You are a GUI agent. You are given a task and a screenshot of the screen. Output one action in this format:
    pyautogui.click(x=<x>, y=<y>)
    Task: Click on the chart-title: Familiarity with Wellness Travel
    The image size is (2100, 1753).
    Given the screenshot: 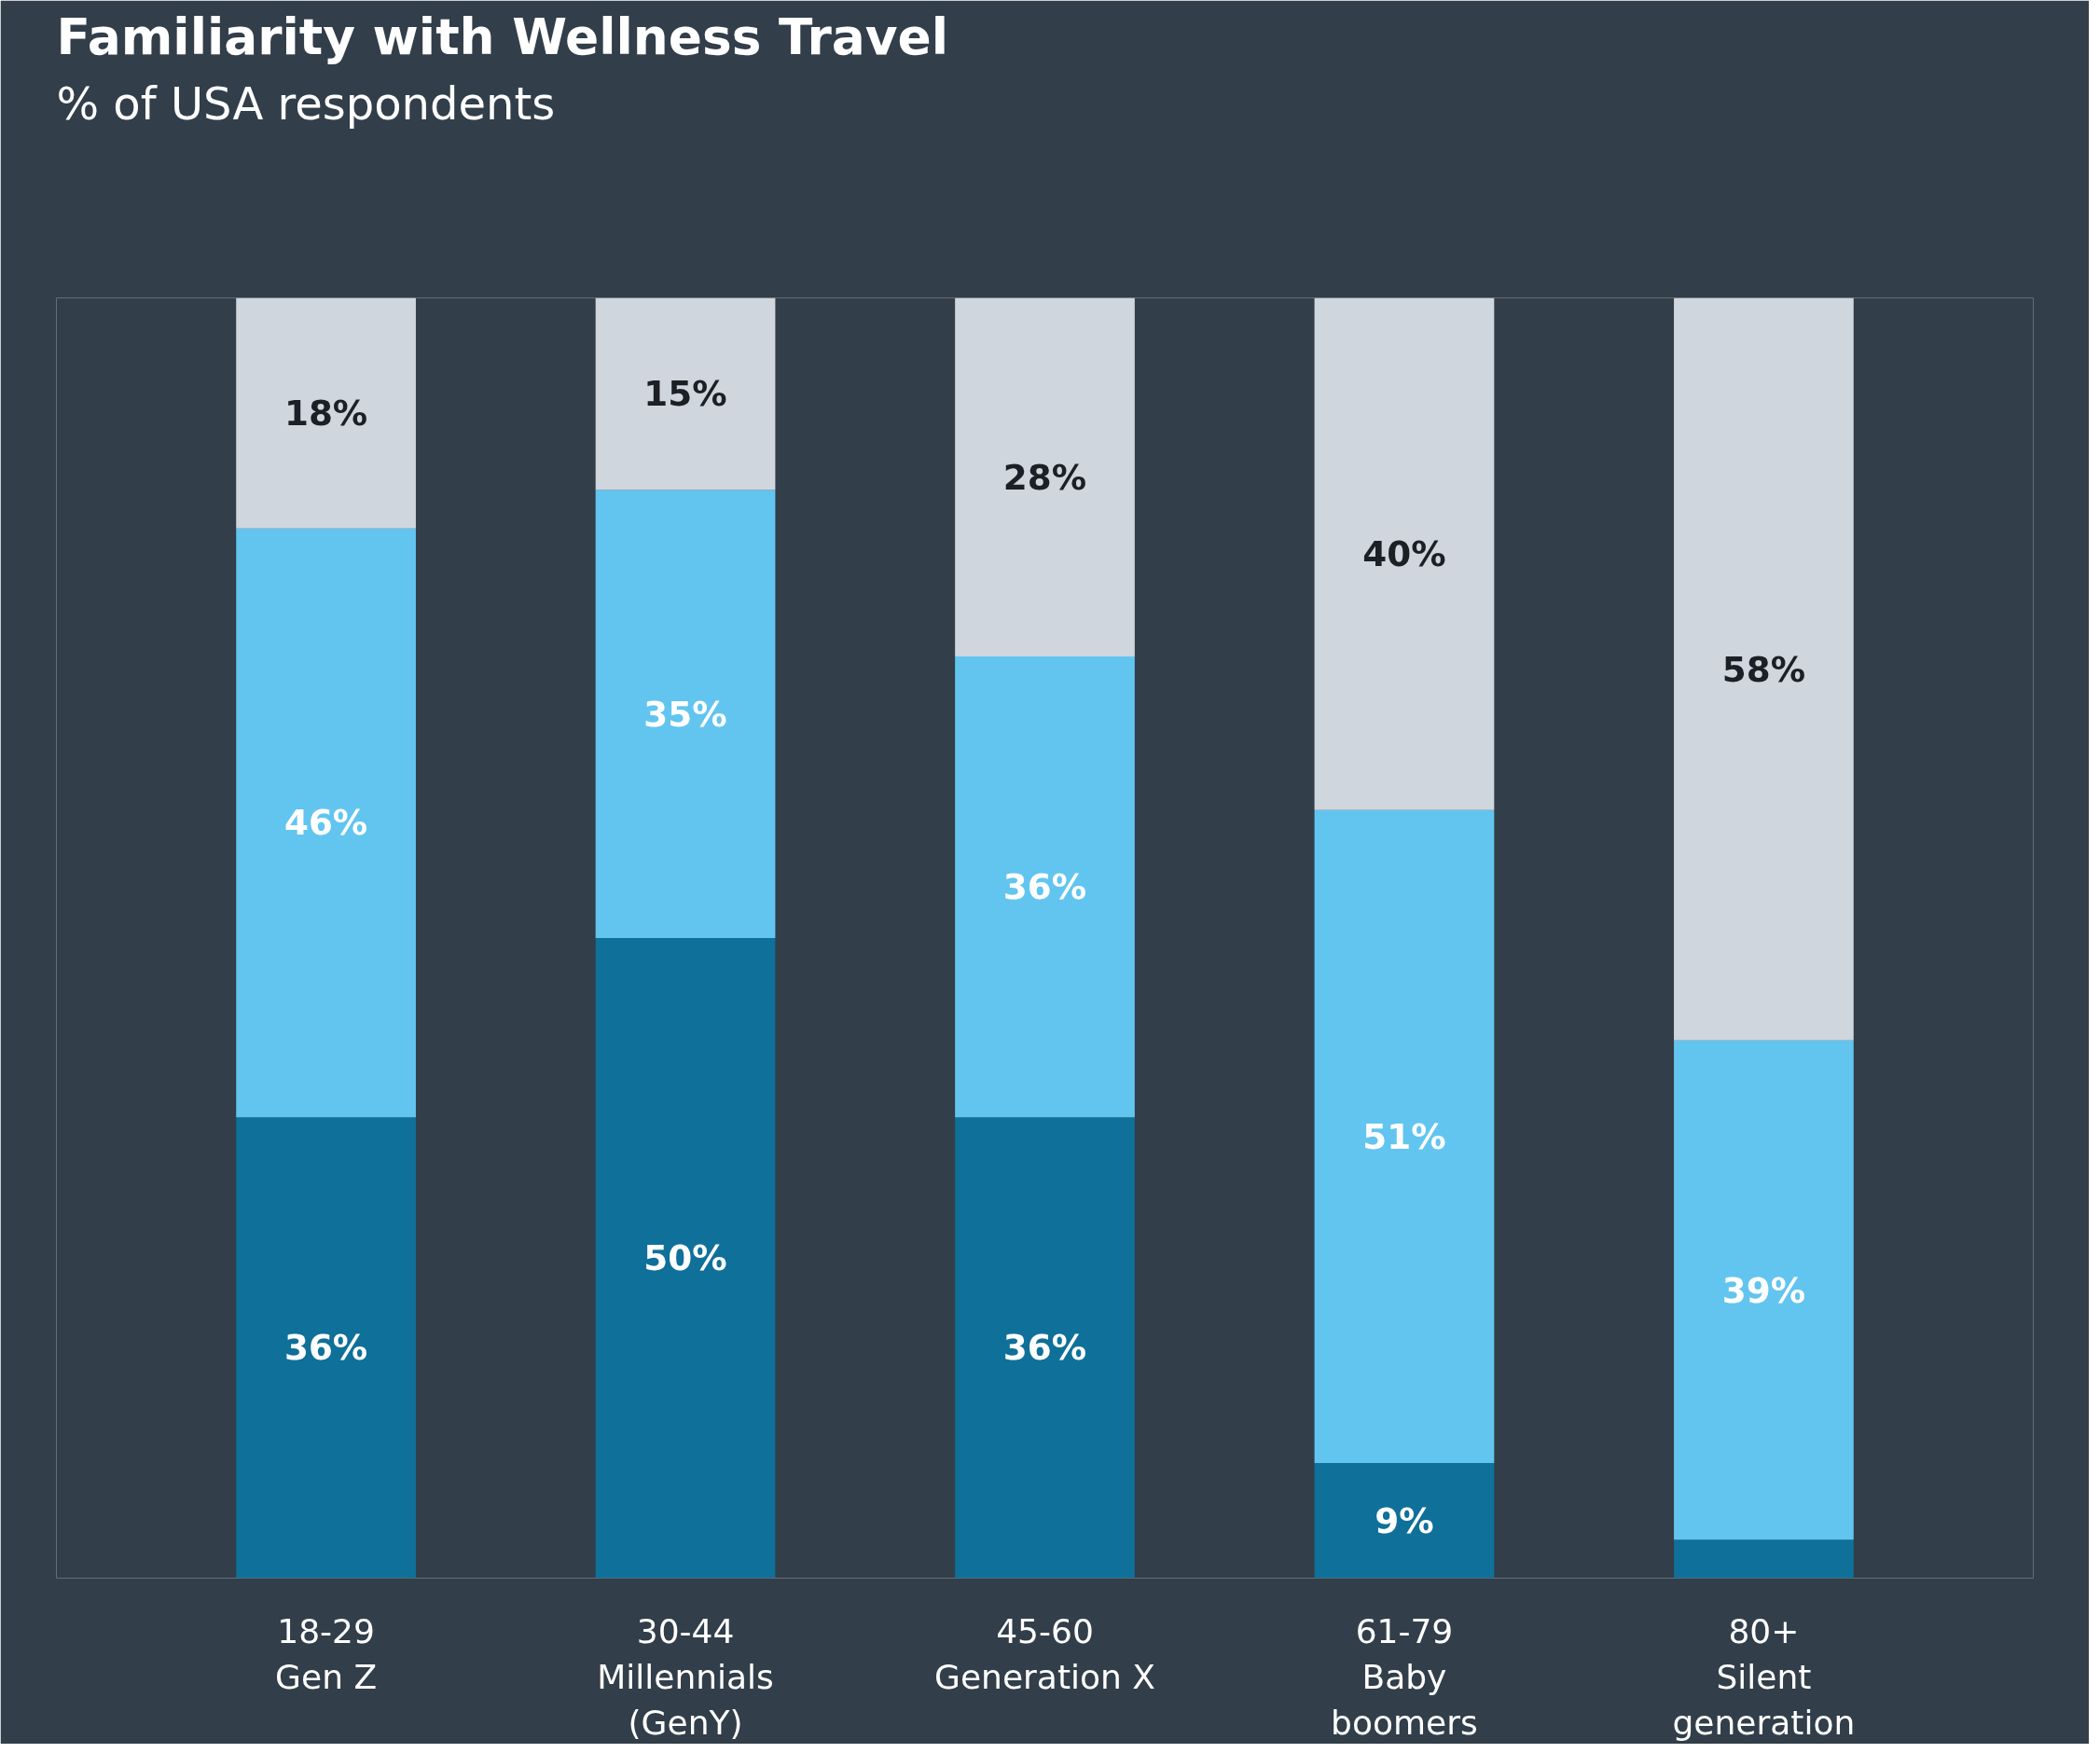 What is the action you would take?
    pyautogui.click(x=502, y=36)
    